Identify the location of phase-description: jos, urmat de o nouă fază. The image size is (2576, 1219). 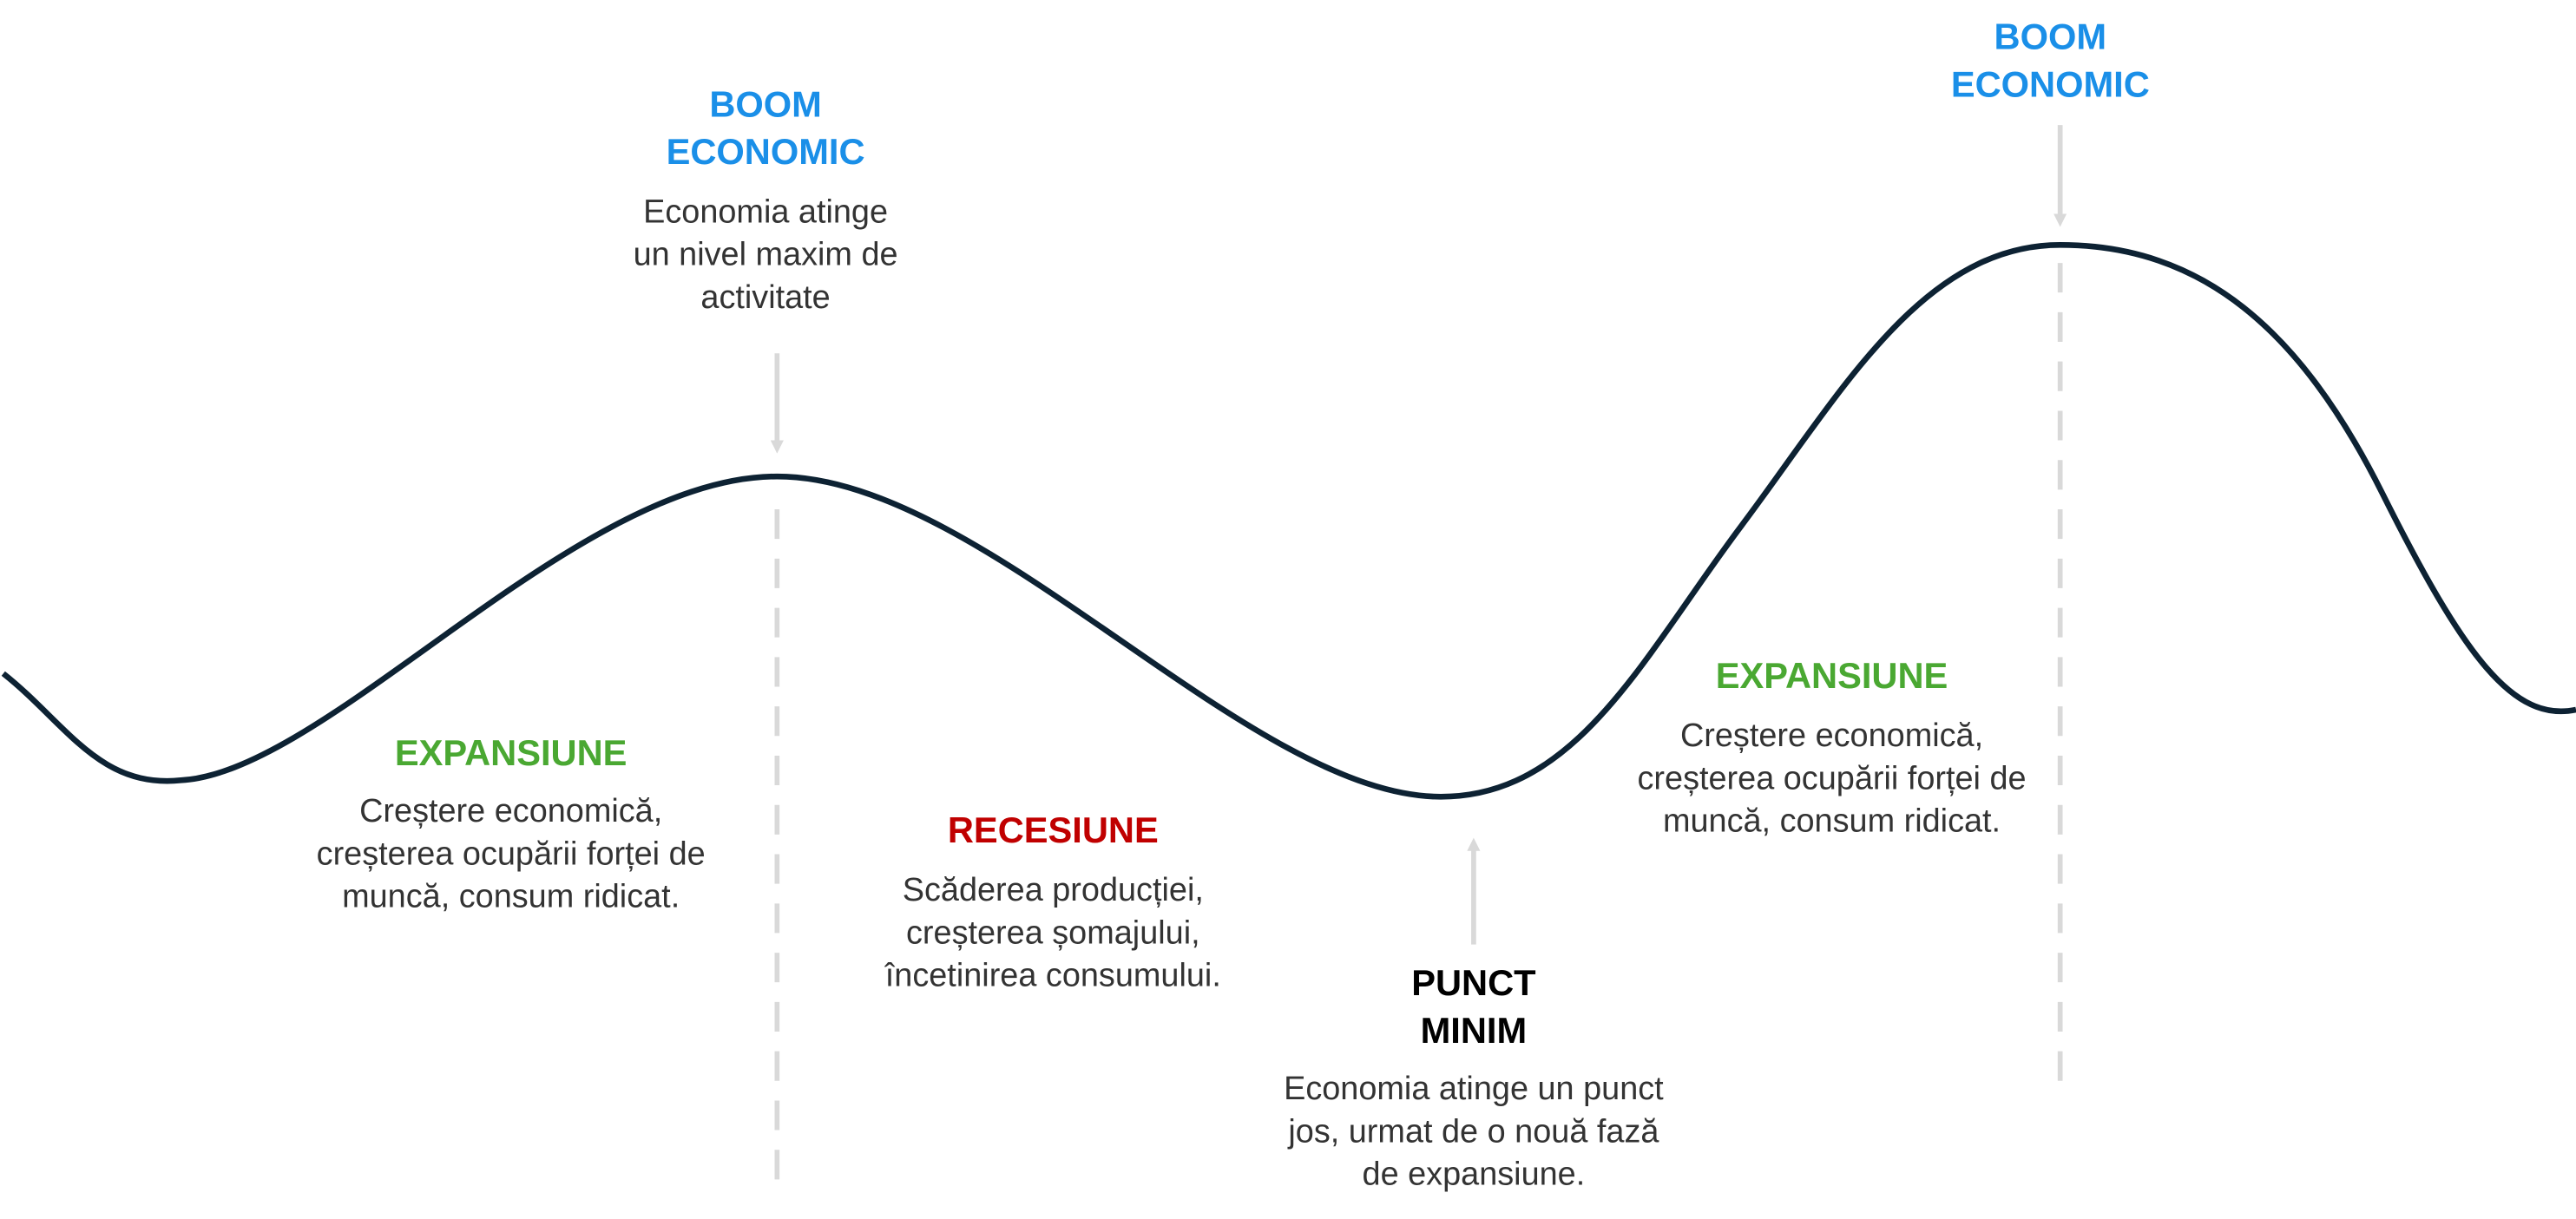
(1473, 1131).